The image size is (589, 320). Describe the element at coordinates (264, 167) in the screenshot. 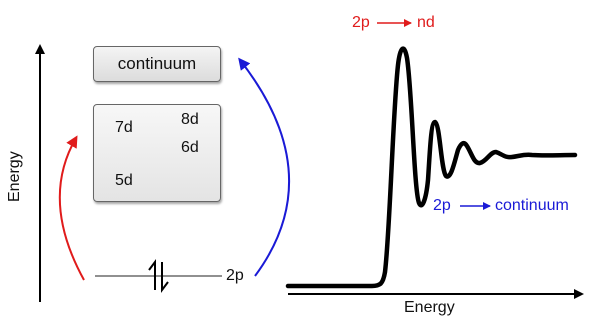

I see `transition-arrow-continuum` at that location.